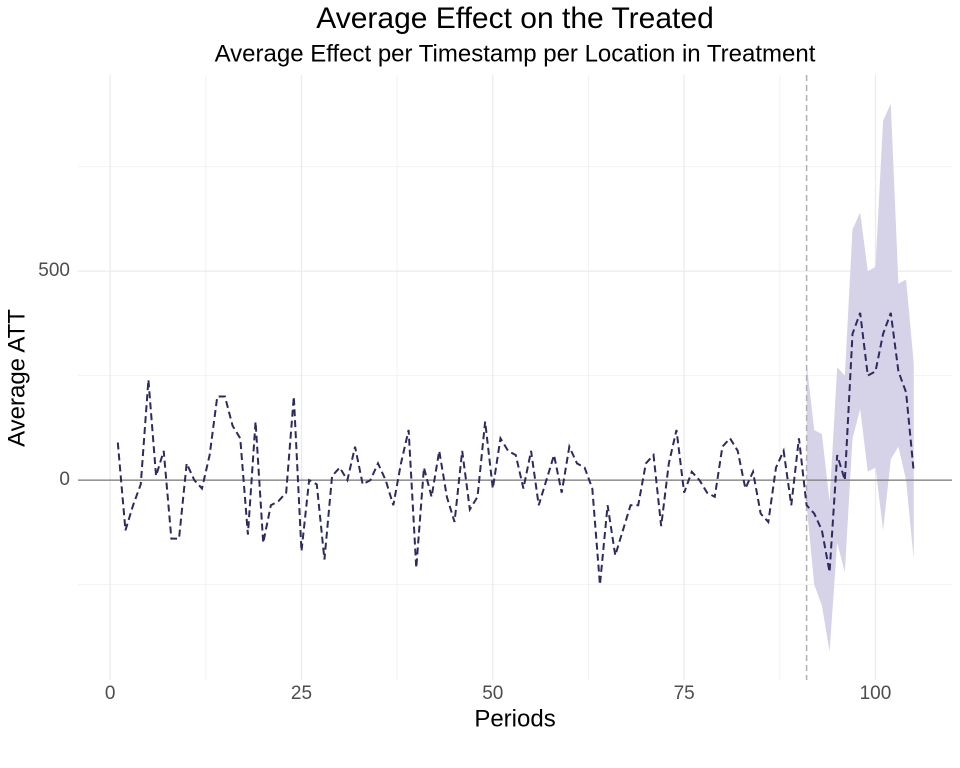  I want to click on x-axis-title: Periods, so click(514, 718).